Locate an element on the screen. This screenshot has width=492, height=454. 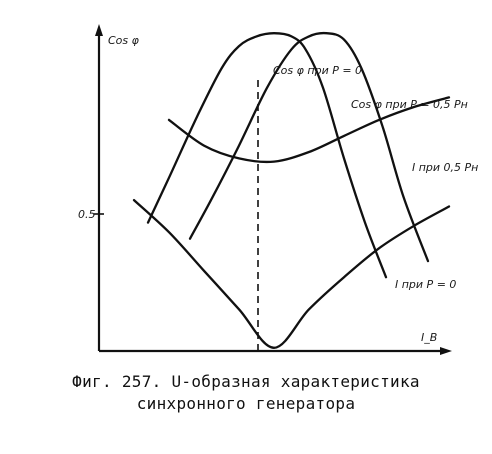
y-axis-arrow-icon is located at coordinates (99, 30).